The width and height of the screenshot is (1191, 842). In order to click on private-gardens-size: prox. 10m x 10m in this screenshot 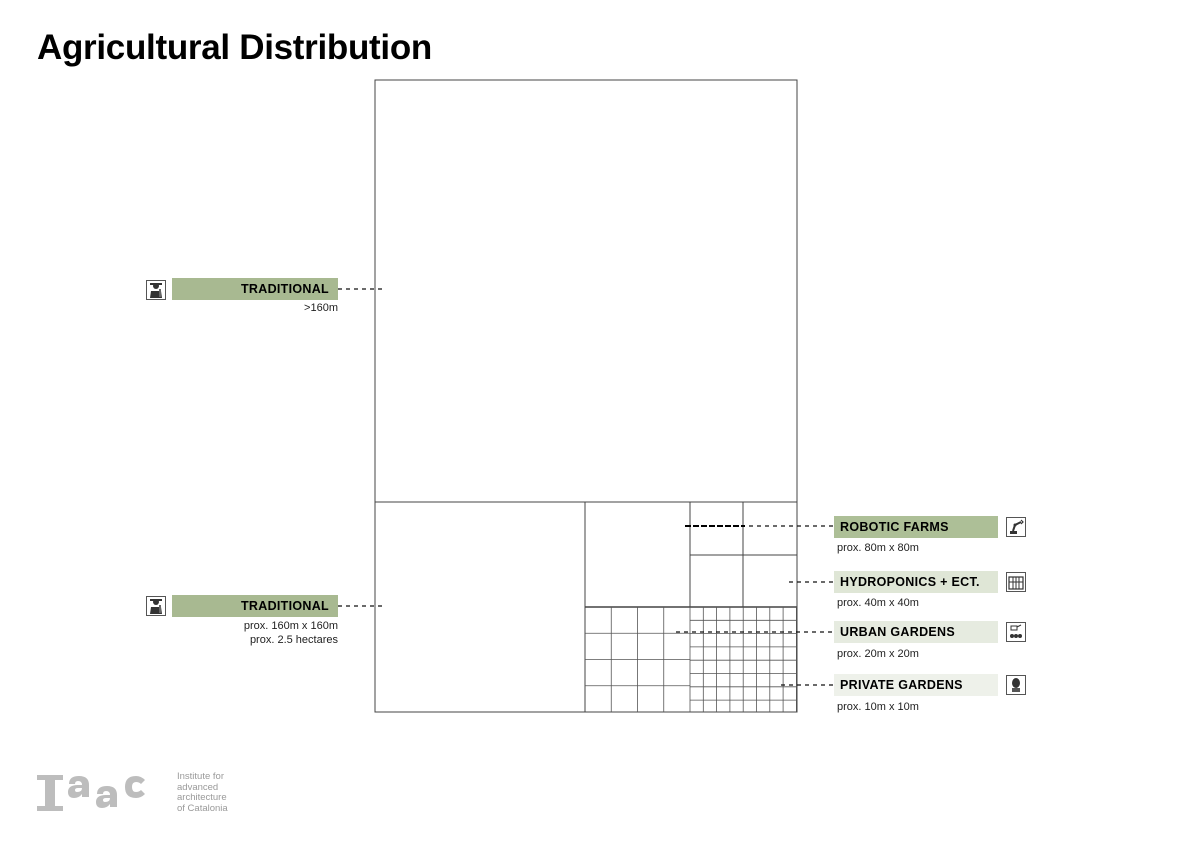, I will do `click(878, 707)`.